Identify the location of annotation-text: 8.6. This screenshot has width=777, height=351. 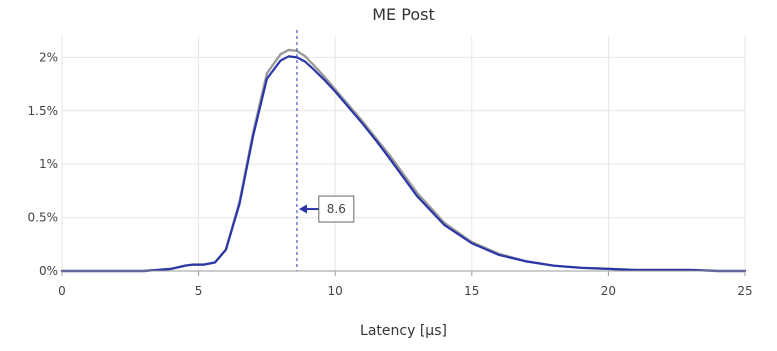
(336, 209).